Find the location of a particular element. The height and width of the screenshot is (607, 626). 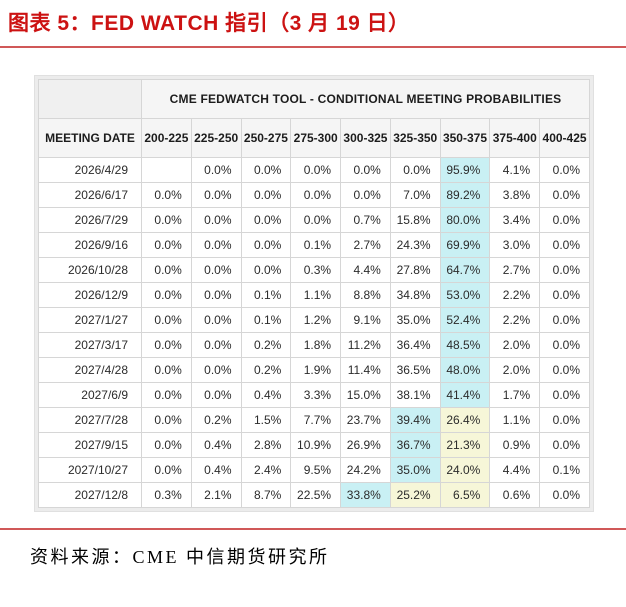

meeting-date-cell: 2026/10/28 is located at coordinates (90, 270).